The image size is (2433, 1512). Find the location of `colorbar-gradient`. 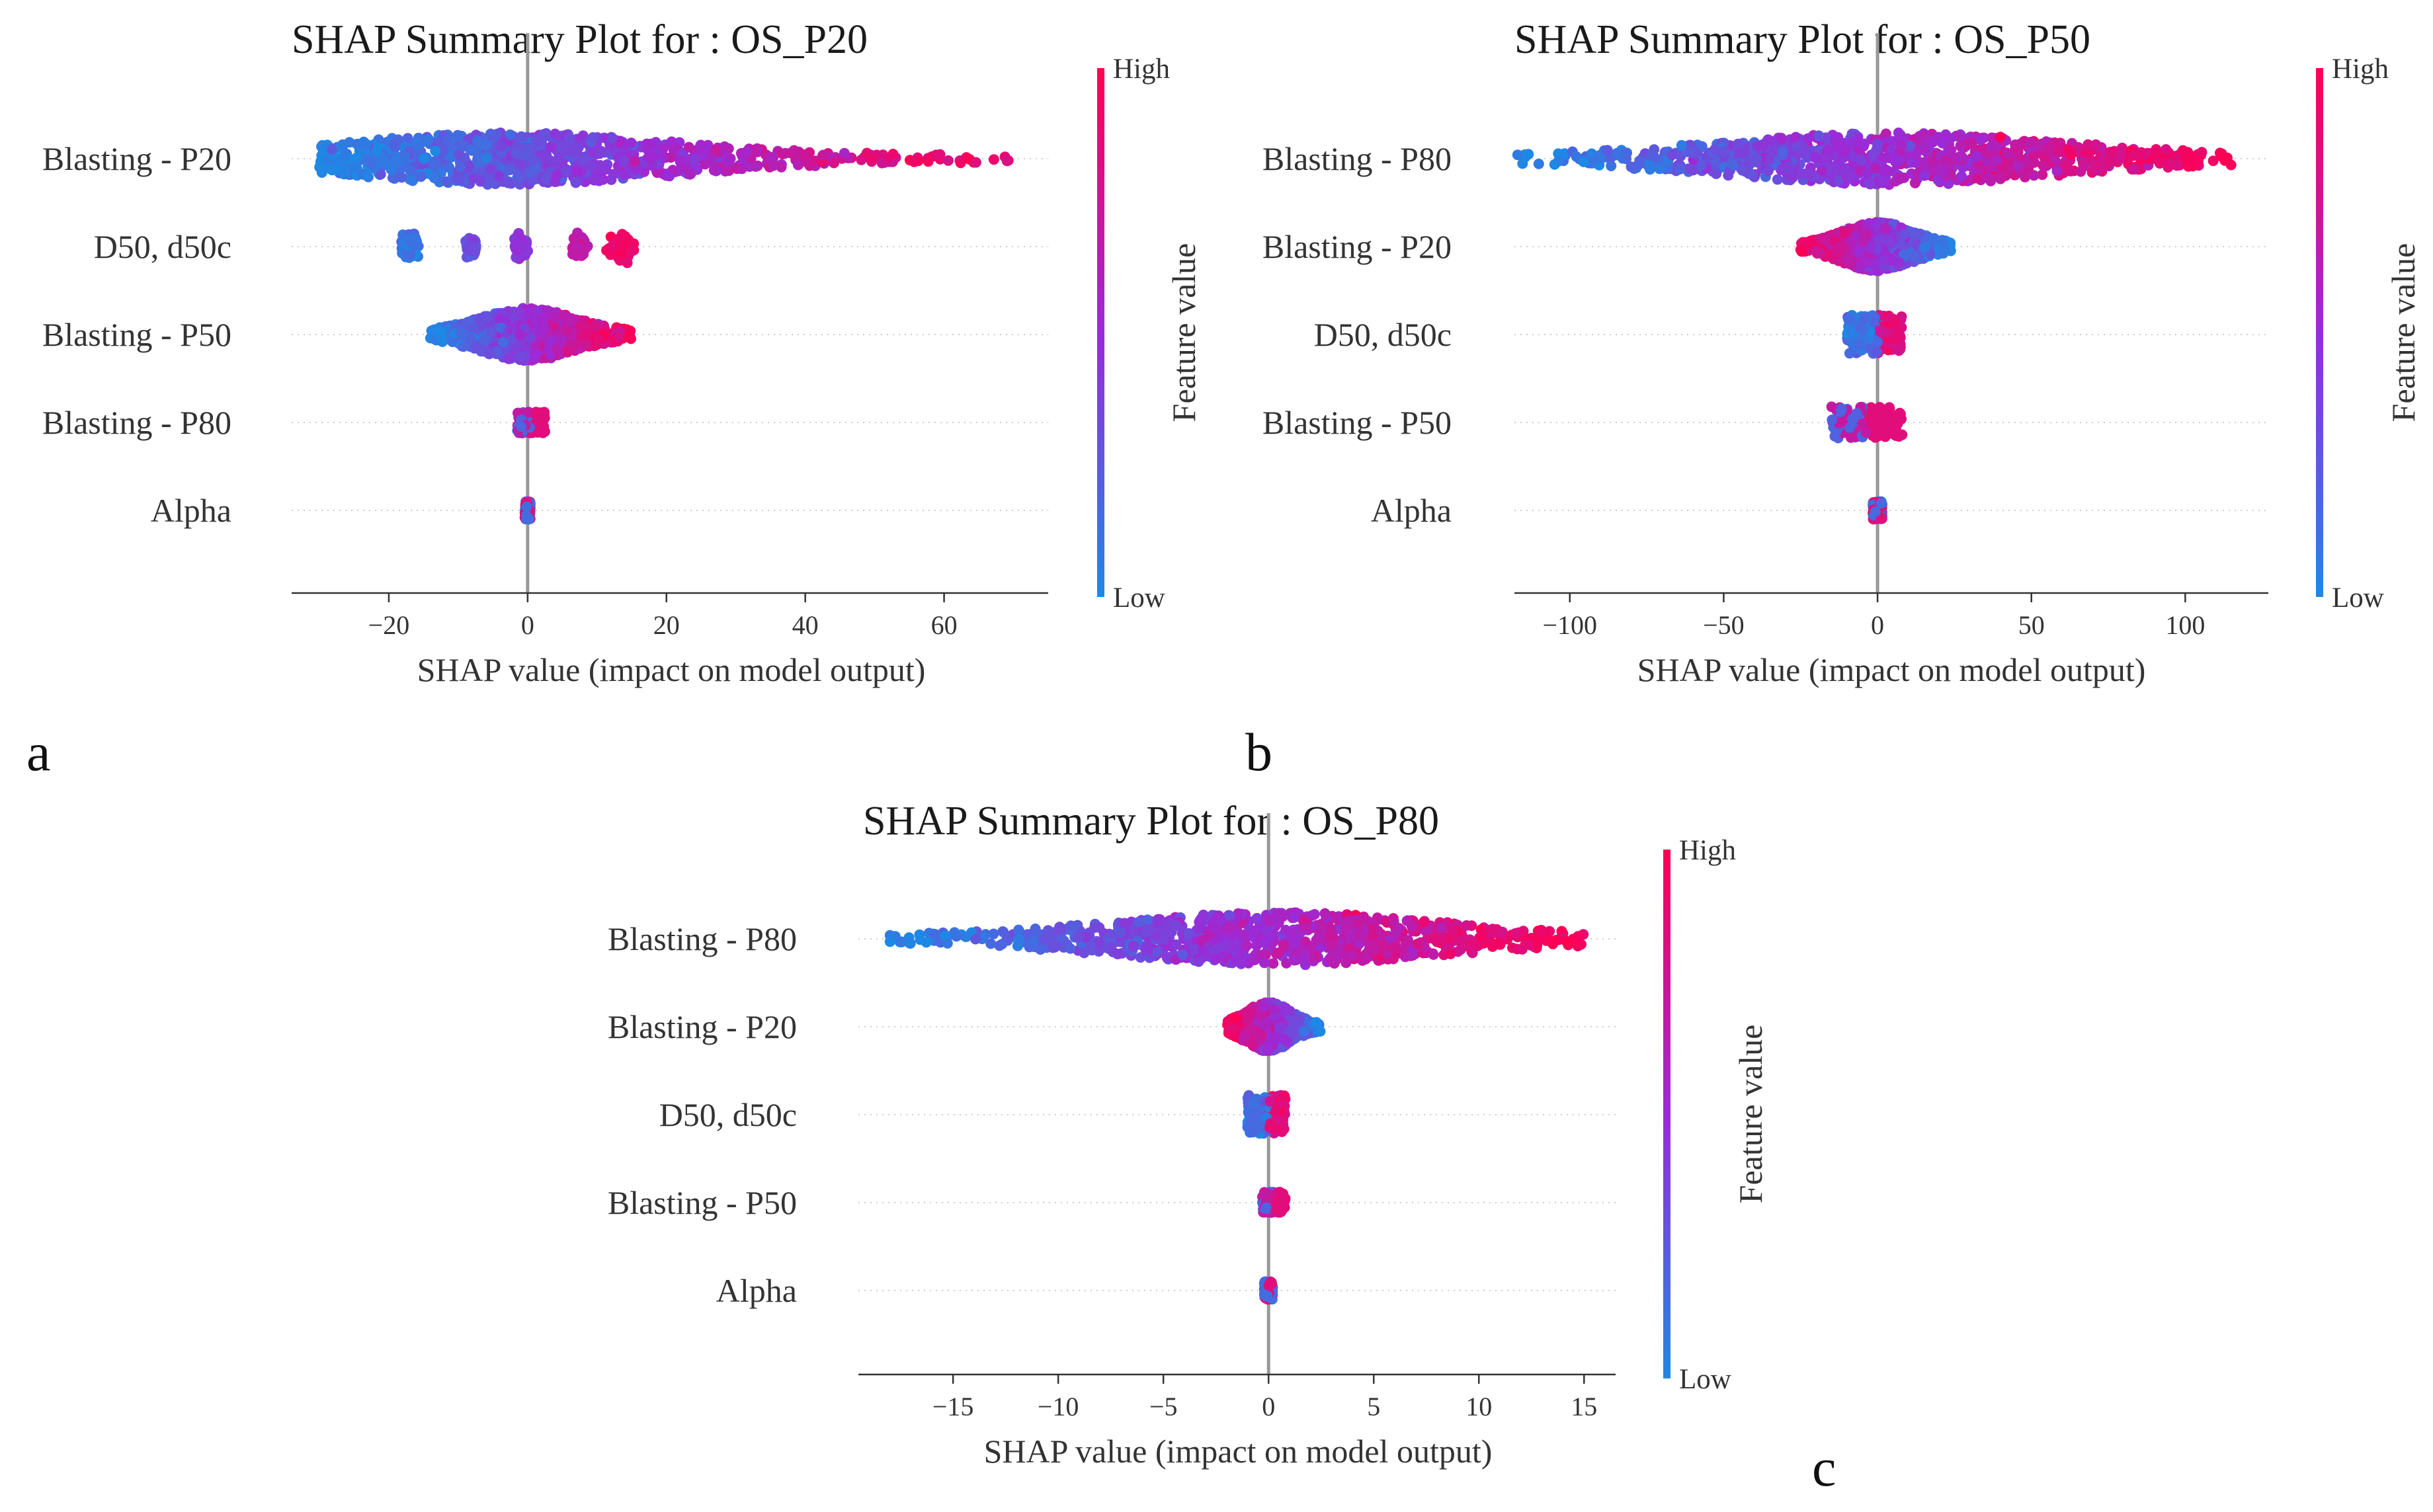

colorbar-gradient is located at coordinates (2319, 332).